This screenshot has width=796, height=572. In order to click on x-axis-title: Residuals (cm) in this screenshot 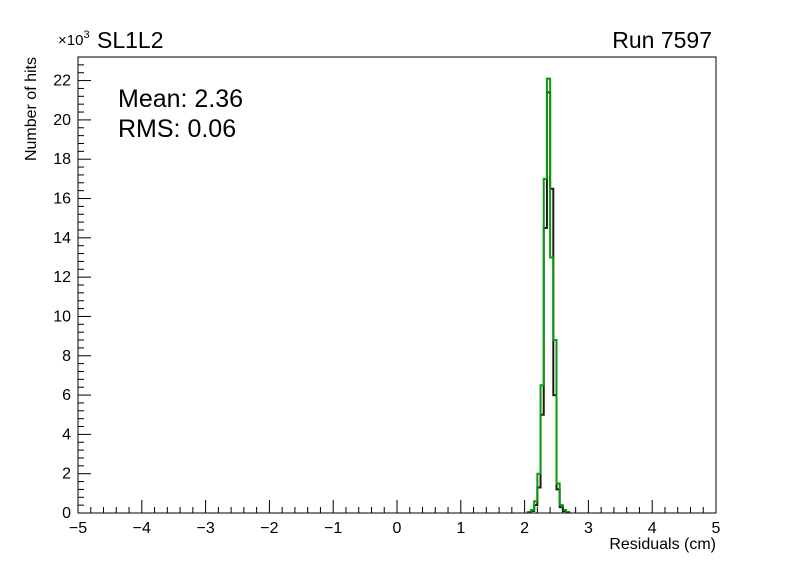, I will do `click(662, 544)`.